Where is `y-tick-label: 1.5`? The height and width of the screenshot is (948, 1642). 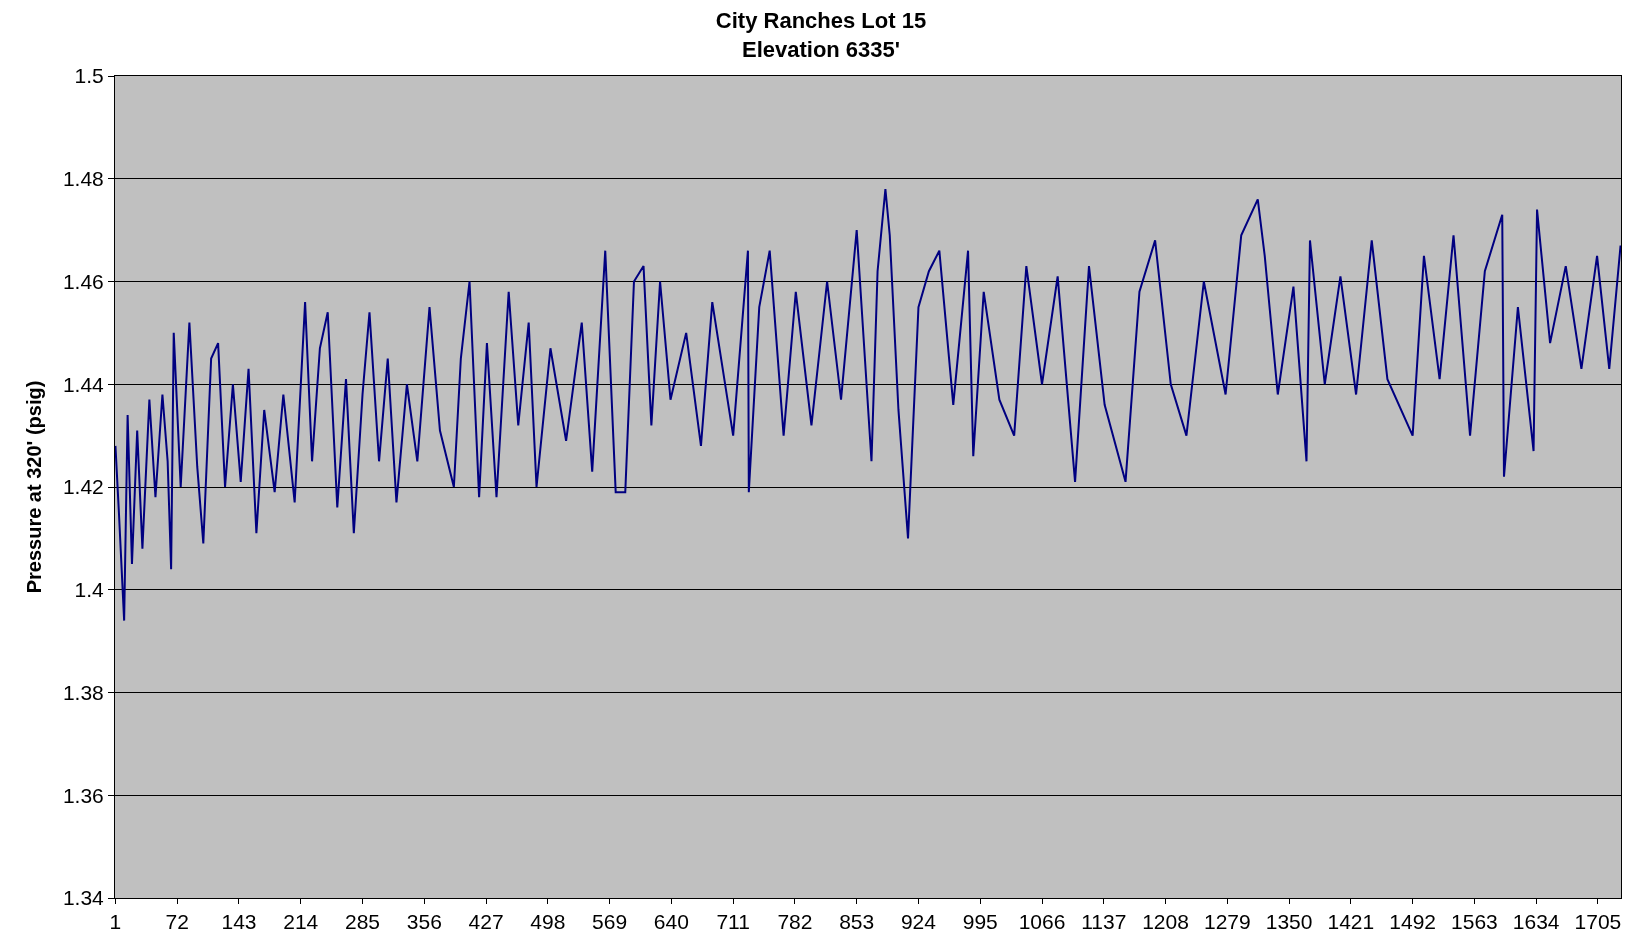 y-tick-label: 1.5 is located at coordinates (89, 76).